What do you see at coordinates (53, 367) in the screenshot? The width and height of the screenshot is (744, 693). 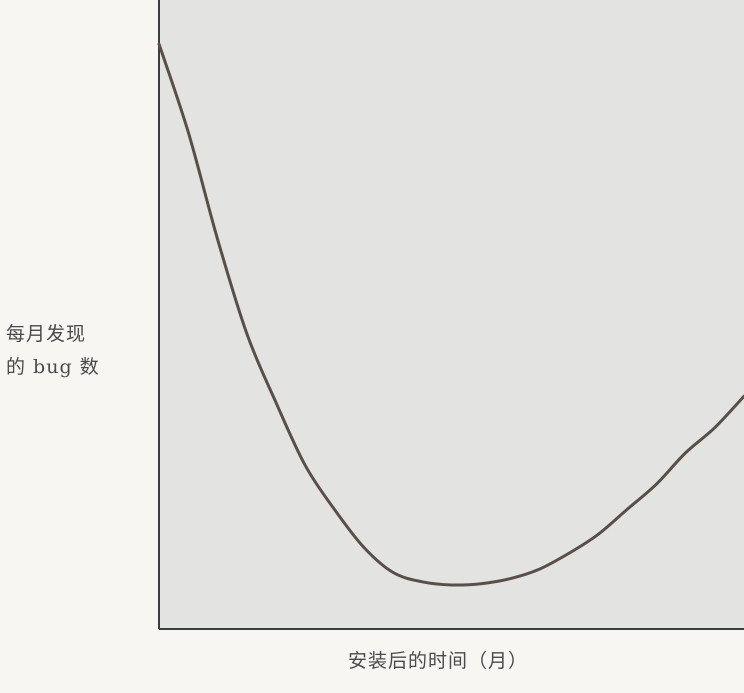 I see `y-axis-label-line-2: 的 bug 数` at bounding box center [53, 367].